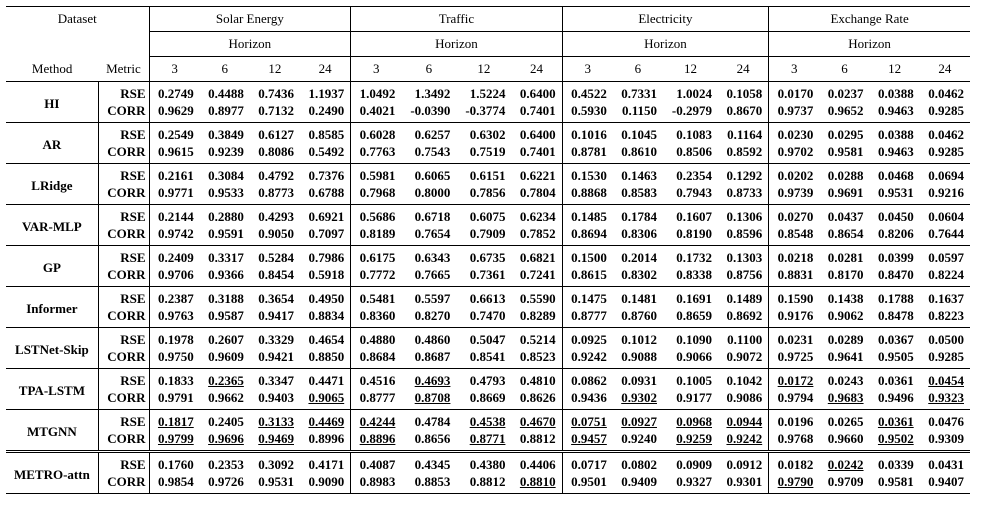  I want to click on value-text: 0.6028, so click(377, 134).